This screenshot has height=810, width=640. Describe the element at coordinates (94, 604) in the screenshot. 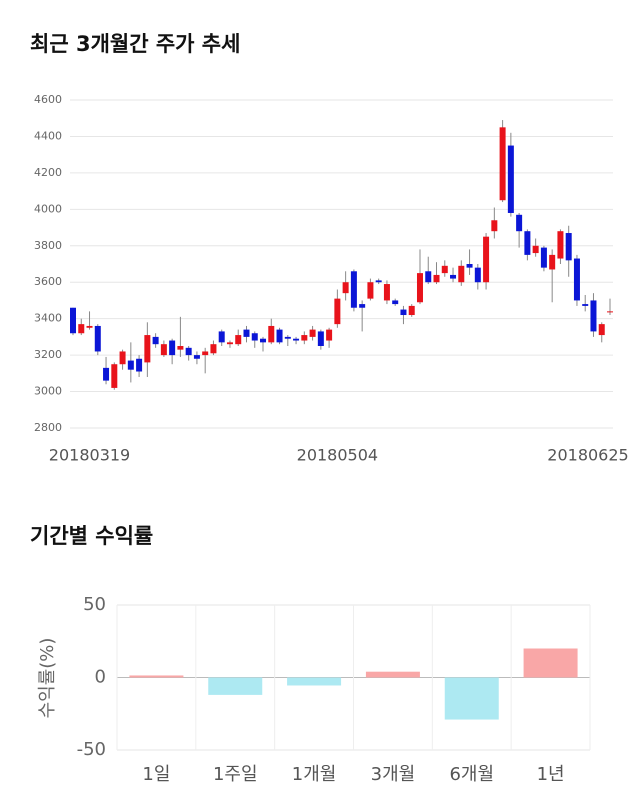

I see `y-tick-label: 50` at that location.